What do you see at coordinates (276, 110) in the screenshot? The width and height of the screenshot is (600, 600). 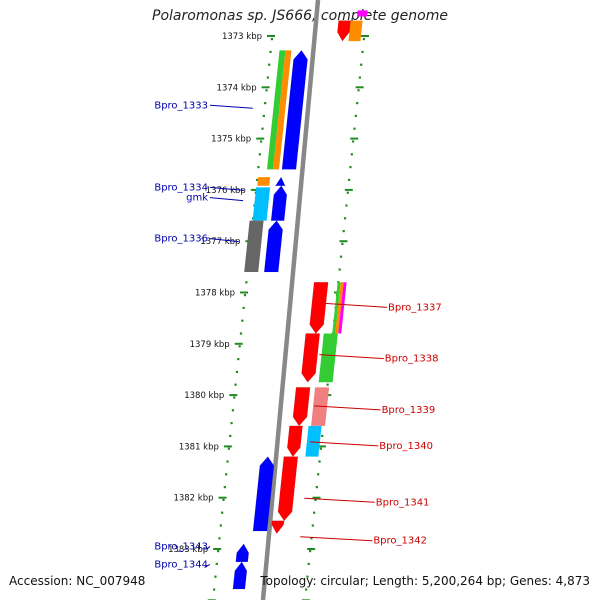 I see `cog-bar-green` at bounding box center [276, 110].